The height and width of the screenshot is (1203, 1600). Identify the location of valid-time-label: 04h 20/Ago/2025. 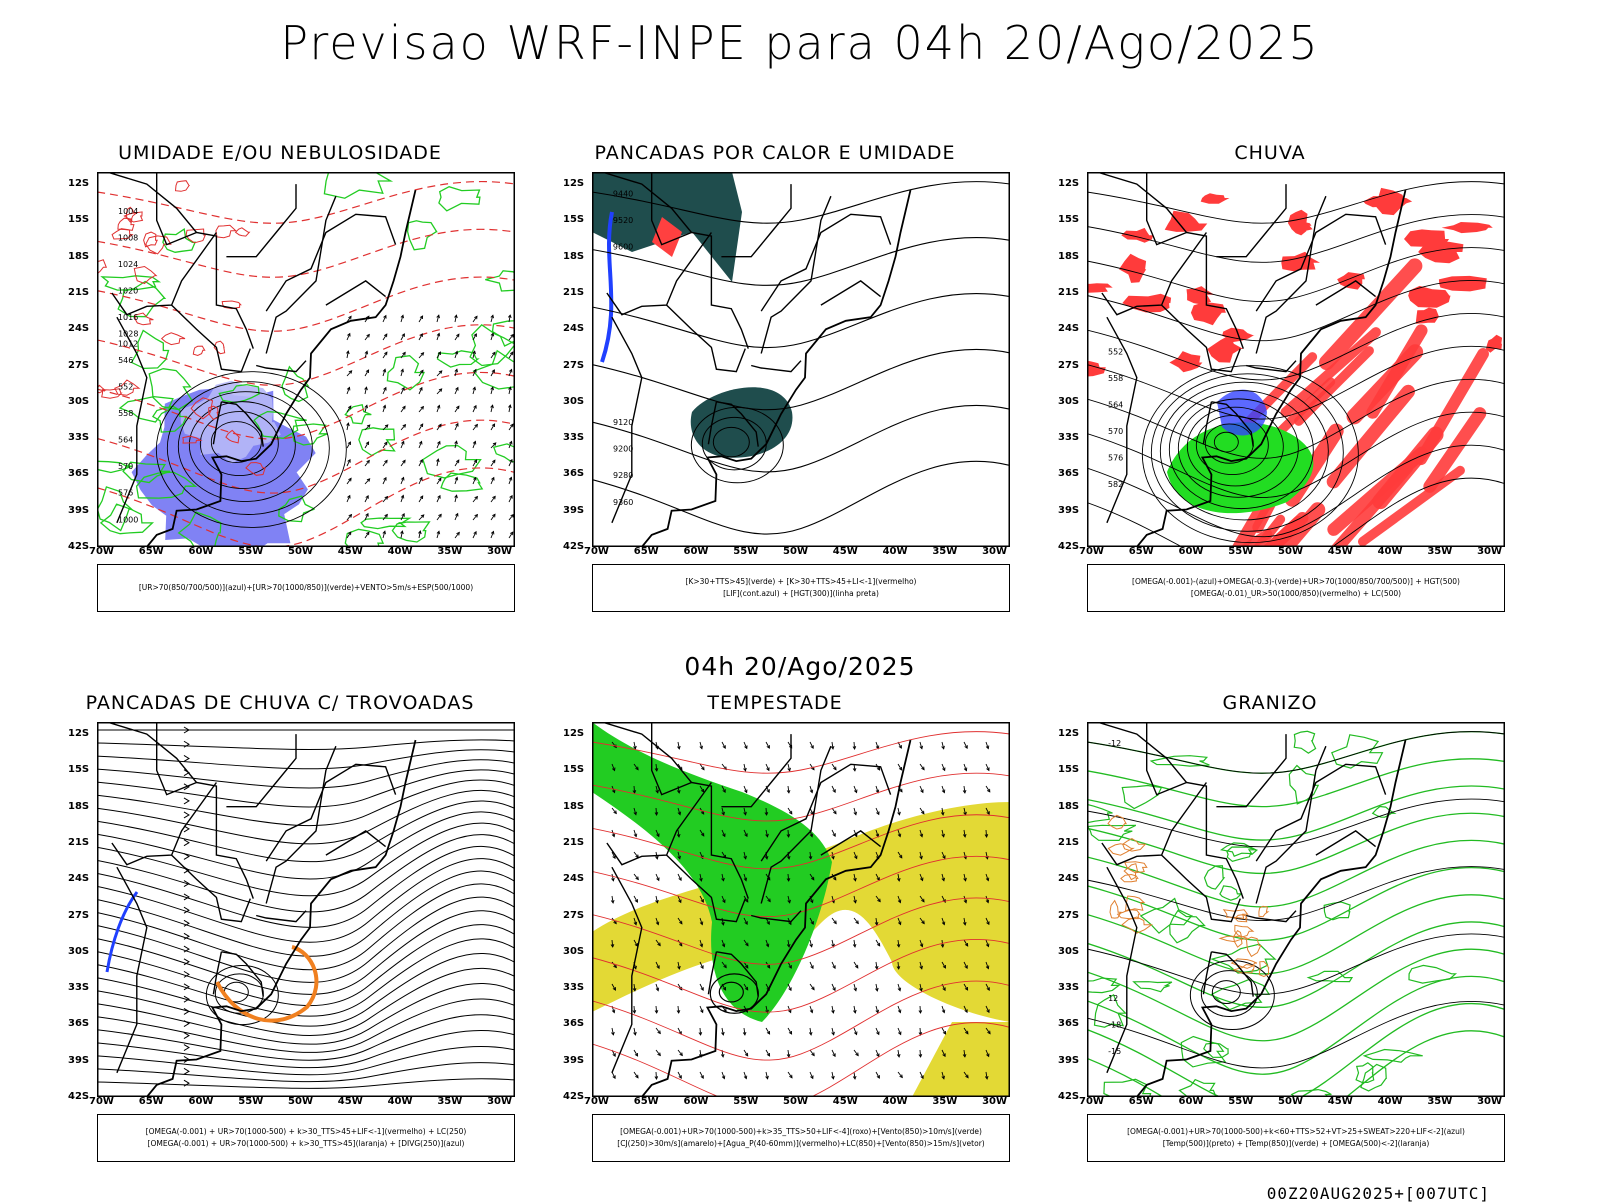
(800, 666).